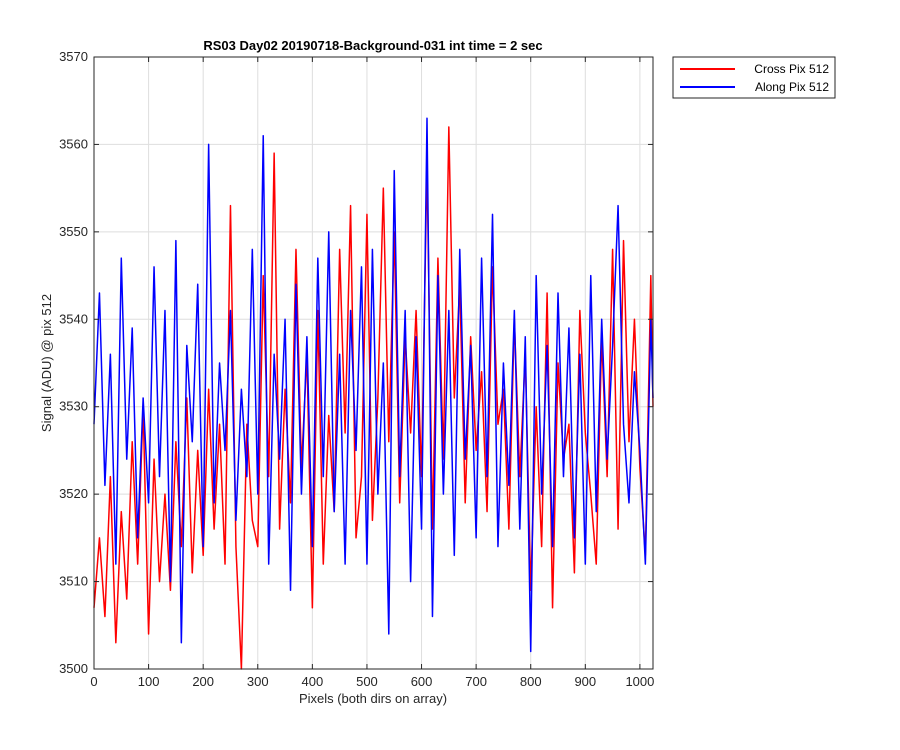 The image size is (900, 750). What do you see at coordinates (258, 681) in the screenshot?
I see `x-tick-label: 300` at bounding box center [258, 681].